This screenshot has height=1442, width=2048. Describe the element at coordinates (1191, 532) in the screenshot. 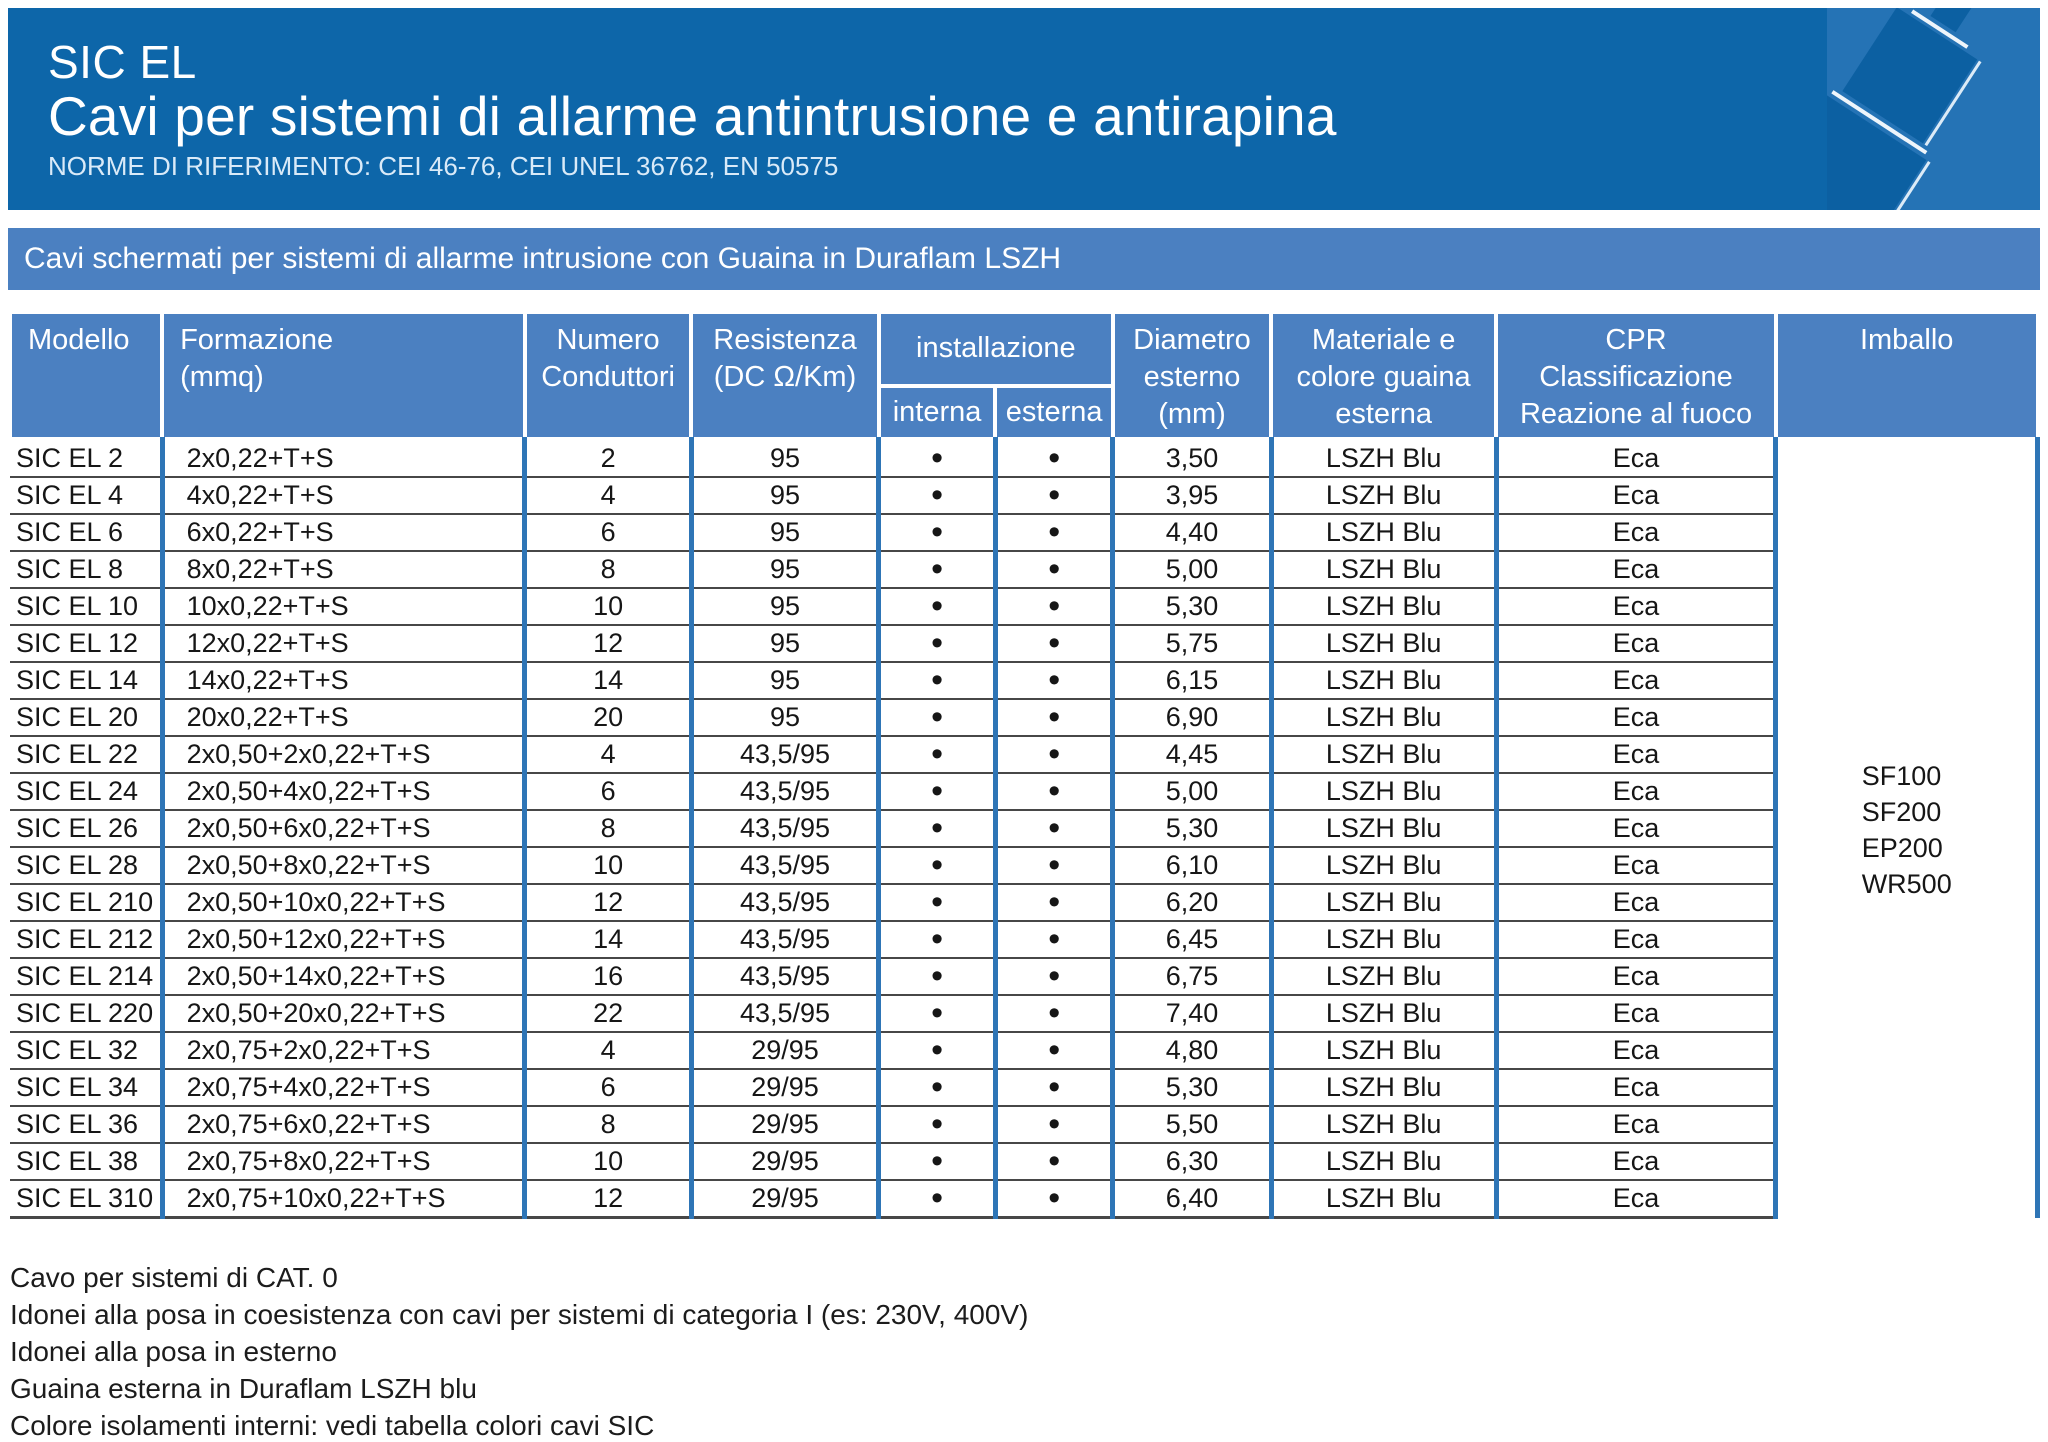

I see `cell-diametro-esterno: 4,40` at that location.